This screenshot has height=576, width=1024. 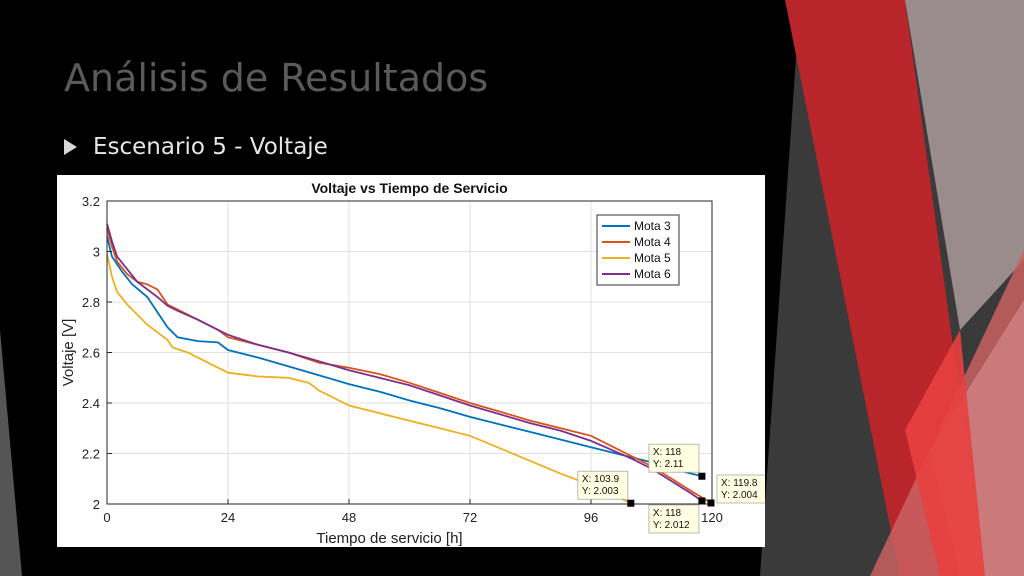 What do you see at coordinates (91, 353) in the screenshot?
I see `y-tick-label-3: 2.6` at bounding box center [91, 353].